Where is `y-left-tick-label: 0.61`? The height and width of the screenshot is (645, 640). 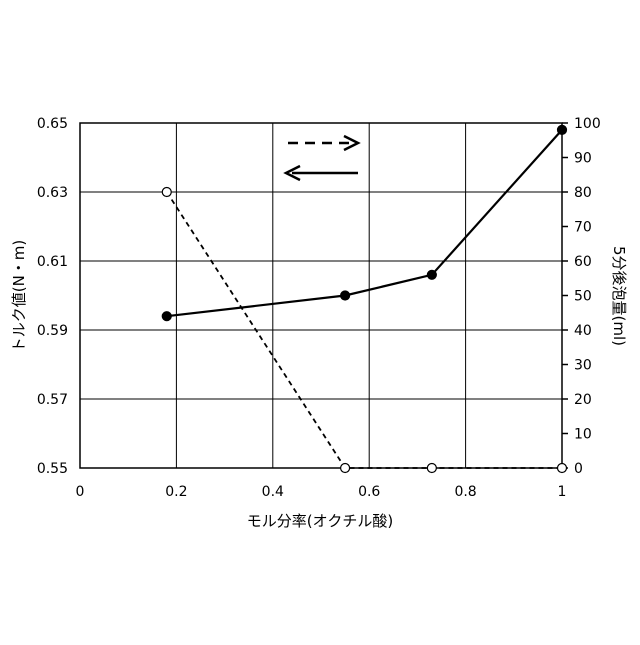 y-left-tick-label: 0.61 is located at coordinates (52, 262).